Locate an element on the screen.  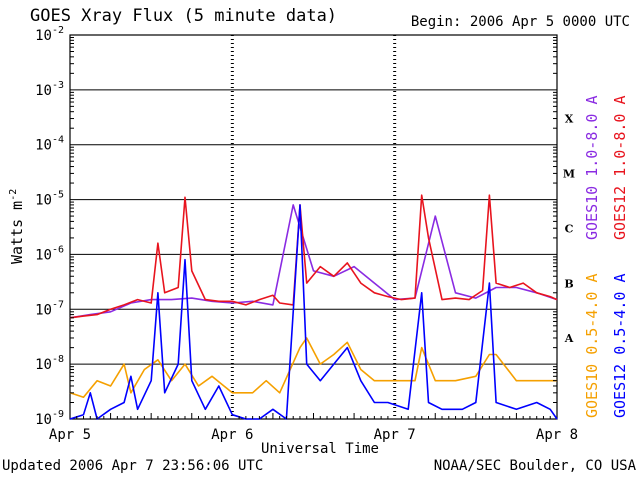
y-tick-label: 10⁻⁶ is located at coordinates (49, 253).